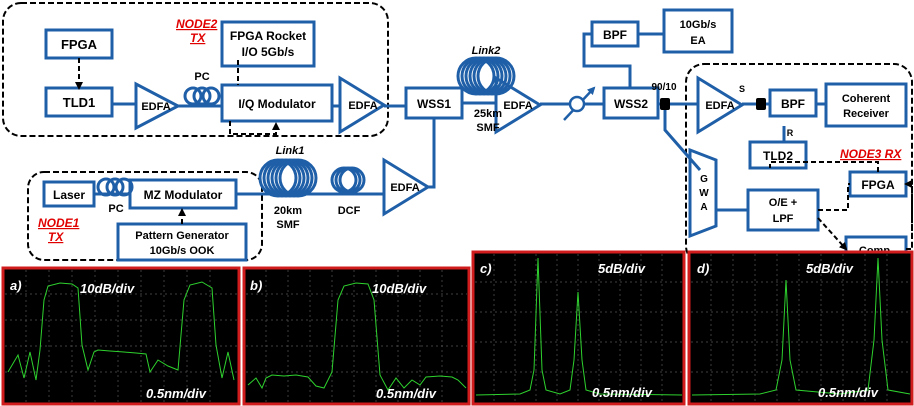 This screenshot has width=914, height=406. What do you see at coordinates (848, 392) in the screenshot?
I see `panel-d-xscale: 0.5nm/div` at bounding box center [848, 392].